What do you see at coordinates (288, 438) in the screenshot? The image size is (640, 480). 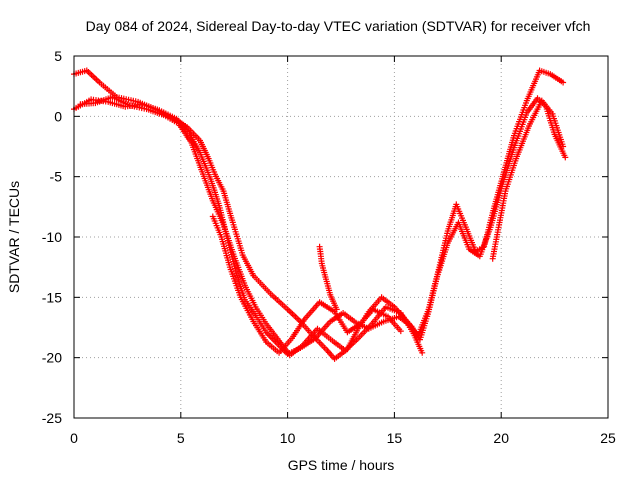 I see `x-tick-label: 10` at bounding box center [288, 438].